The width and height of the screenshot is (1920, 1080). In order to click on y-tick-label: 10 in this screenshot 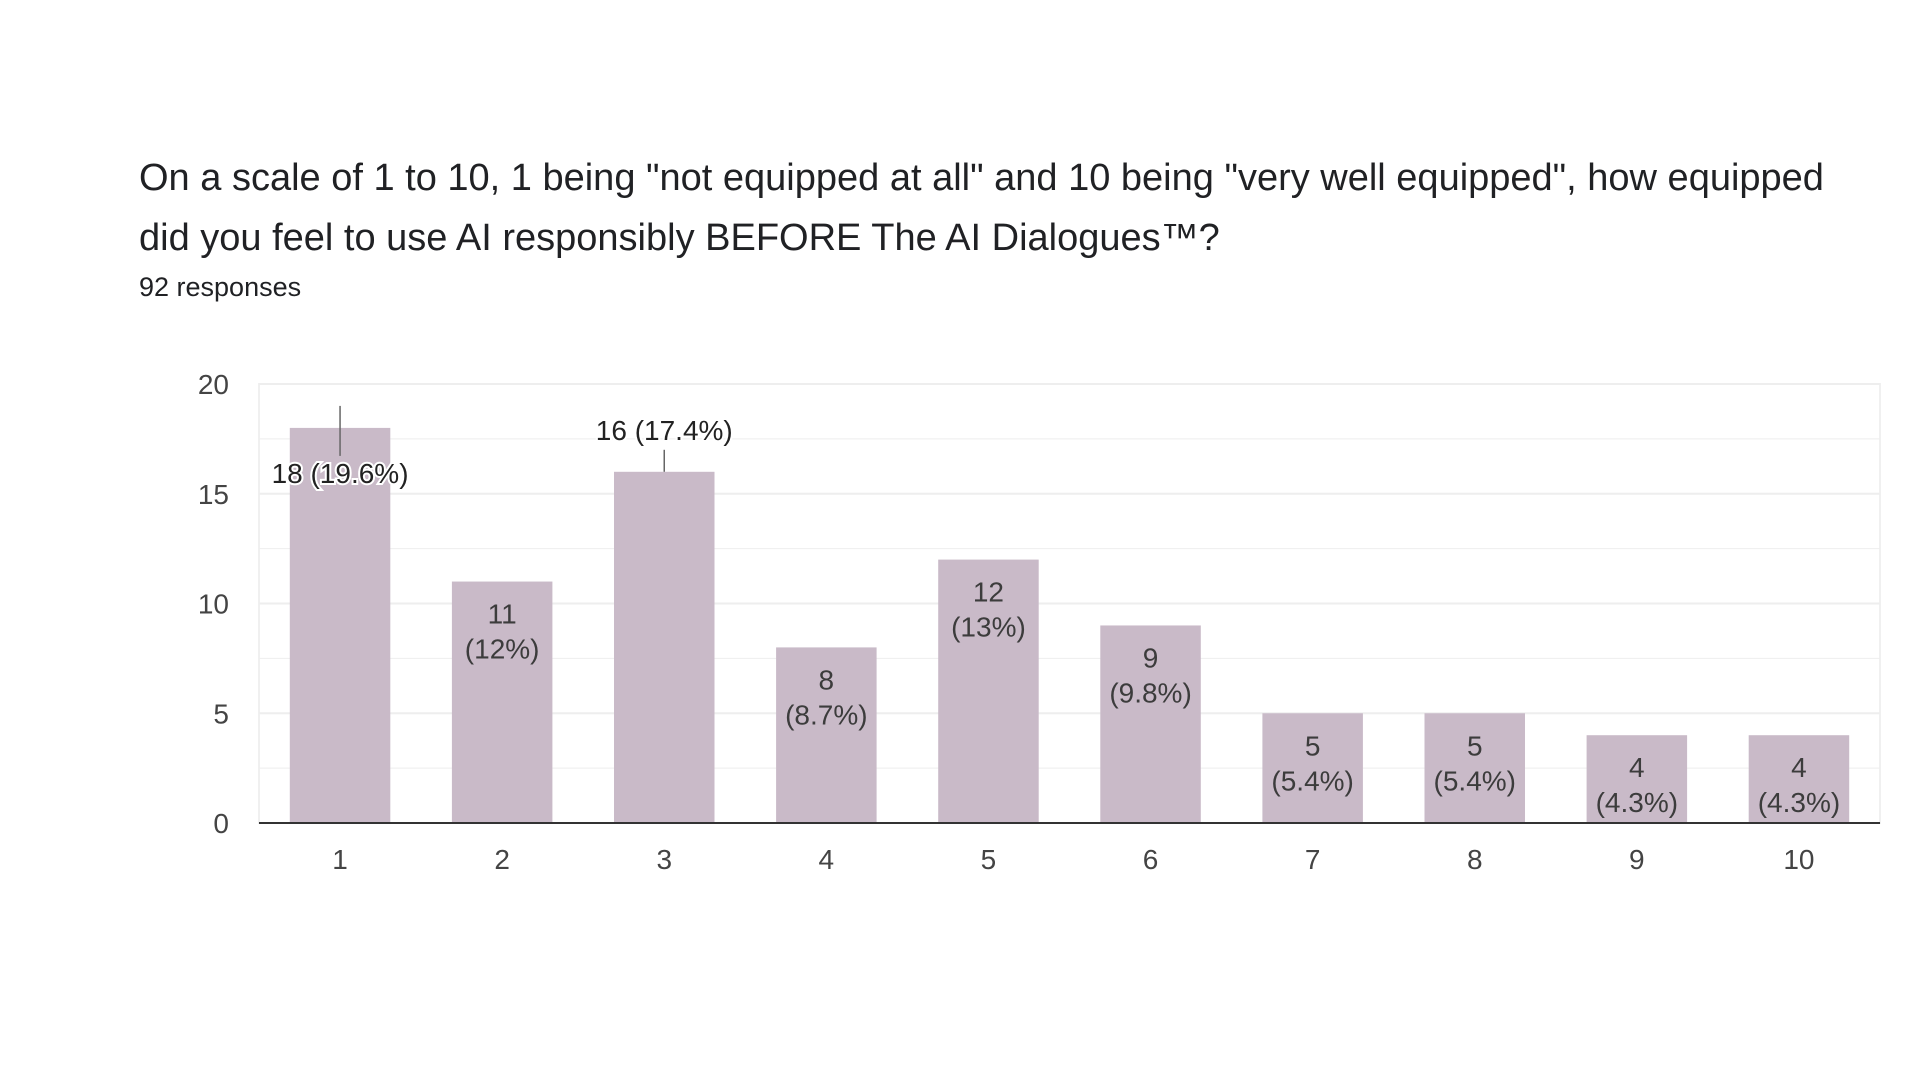, I will do `click(213, 604)`.